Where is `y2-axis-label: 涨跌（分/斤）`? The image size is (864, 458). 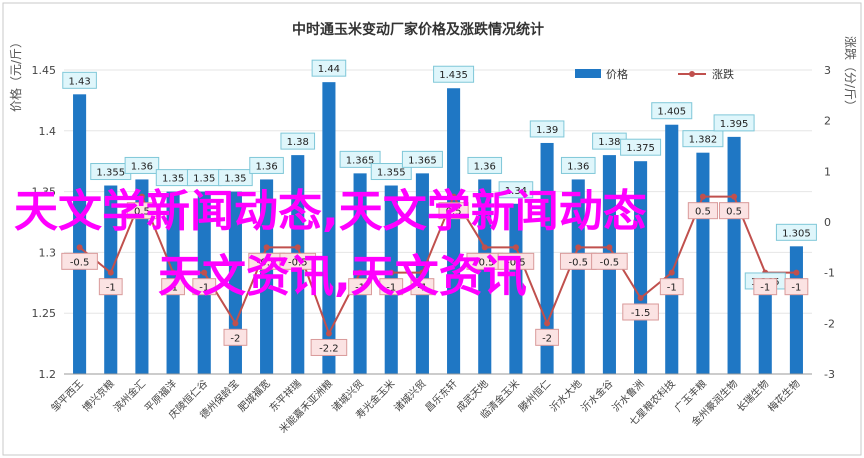 y2-axis-label: 涨跌（分/斤） is located at coordinates (850, 74).